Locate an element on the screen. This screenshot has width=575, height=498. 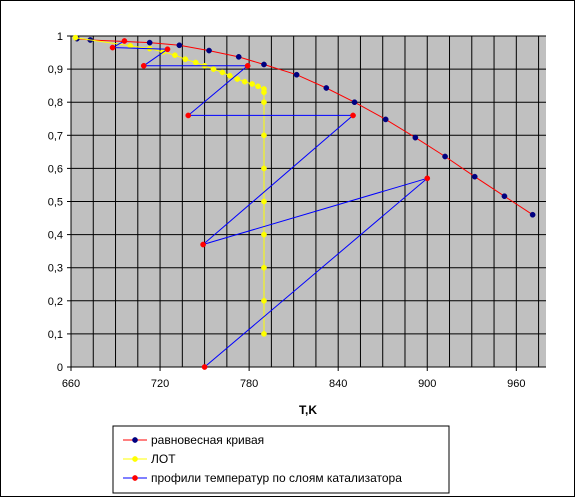
legend-label: ЛОТ is located at coordinates (163, 459).